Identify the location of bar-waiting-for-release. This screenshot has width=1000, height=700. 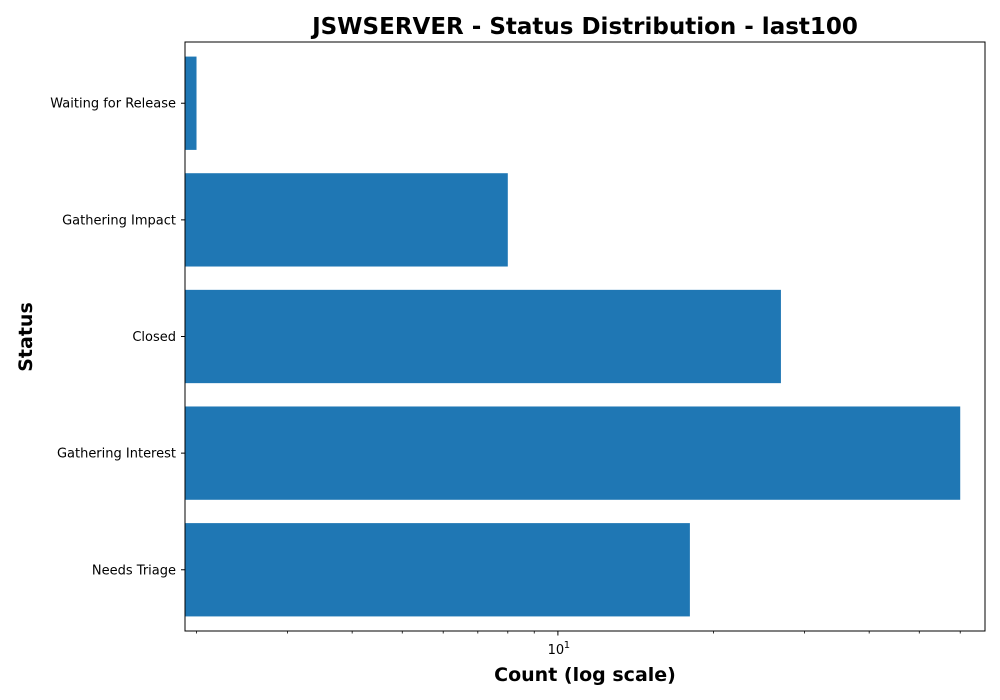
(191, 103).